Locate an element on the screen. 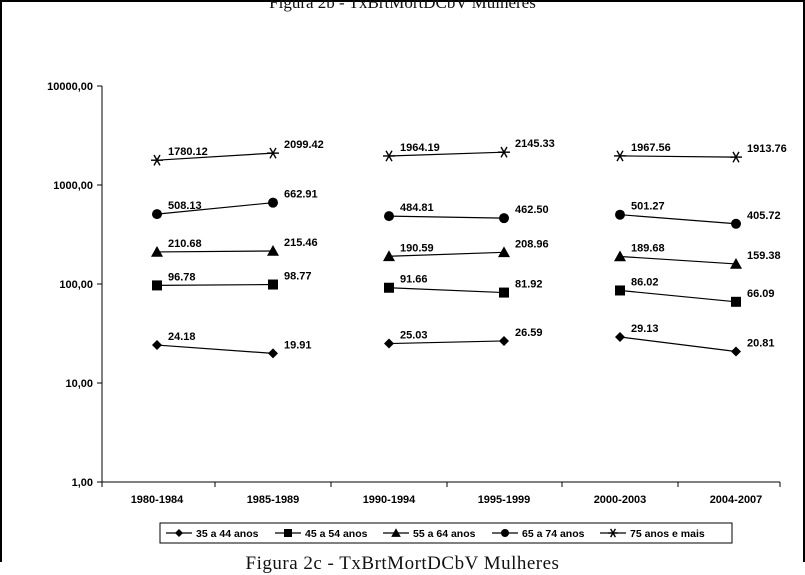  legend-item: 55 a 64 anos is located at coordinates (429, 534).